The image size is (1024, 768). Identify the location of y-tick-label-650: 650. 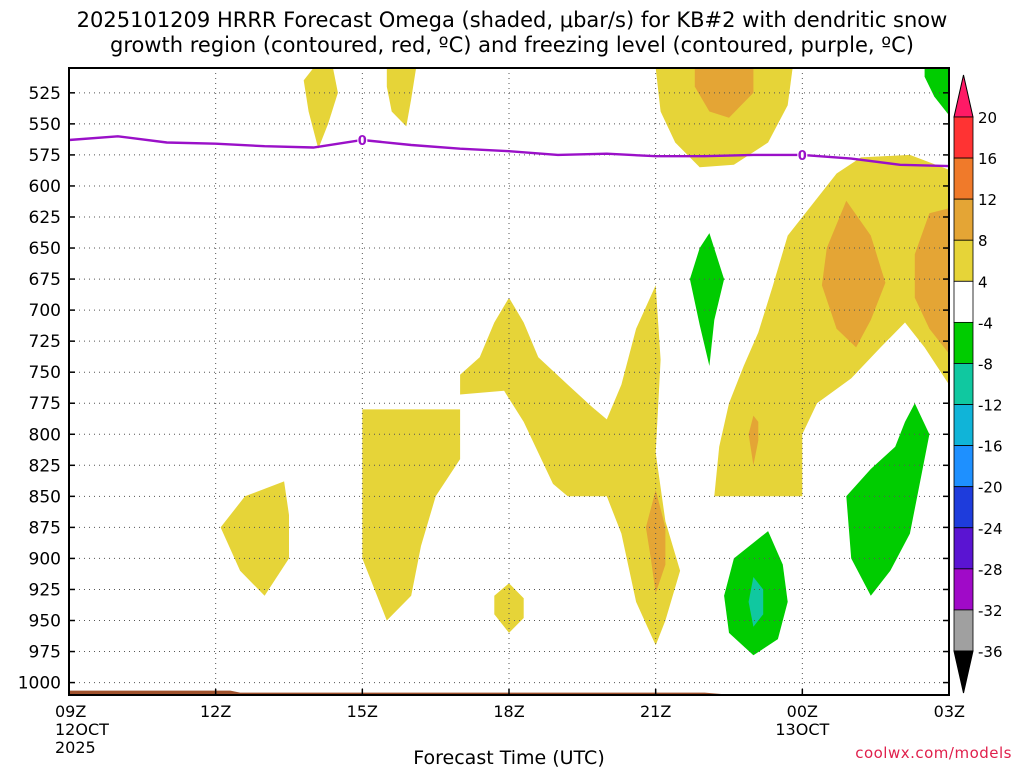
(45, 249).